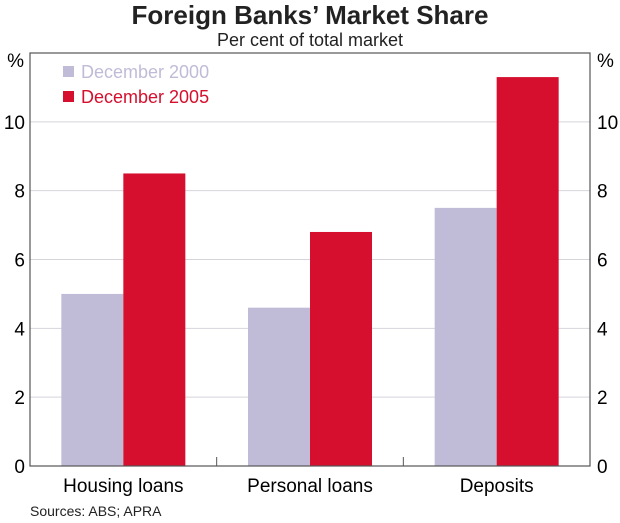 The height and width of the screenshot is (523, 620). I want to click on bar-deposits-december-2005, so click(527, 271).